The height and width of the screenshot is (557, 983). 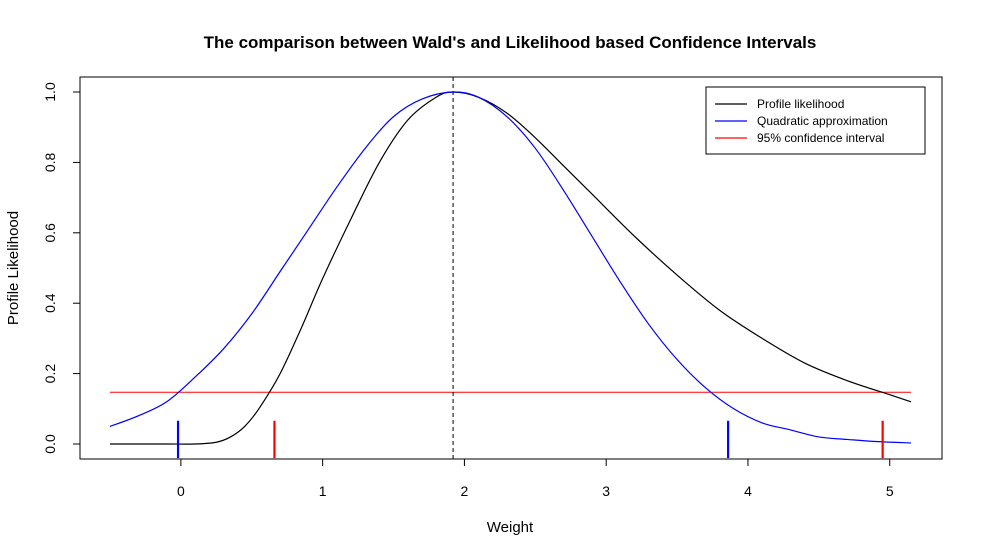 What do you see at coordinates (50, 374) in the screenshot?
I see `y-tick-label: 0.2` at bounding box center [50, 374].